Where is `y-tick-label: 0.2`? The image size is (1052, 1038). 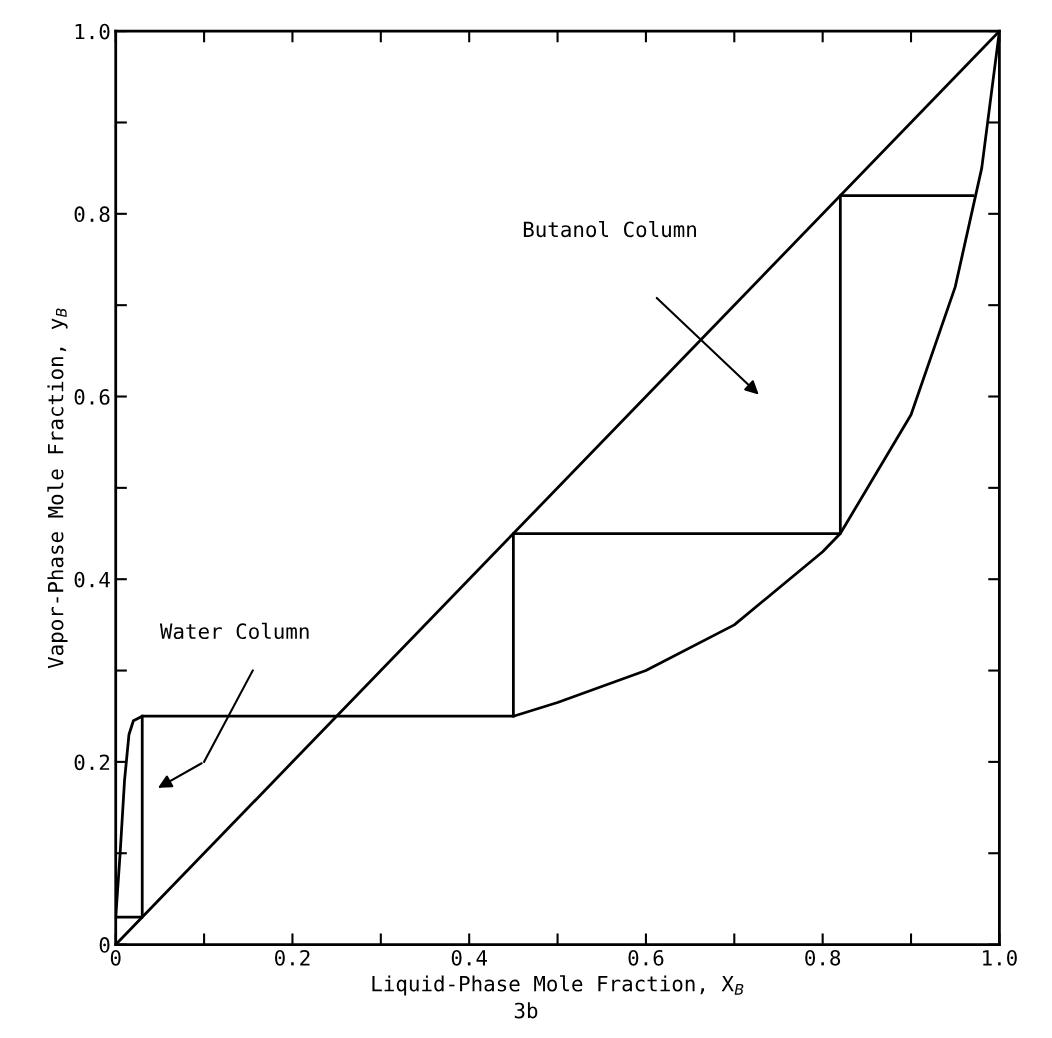
y-tick-label: 0.2 is located at coordinates (92, 762).